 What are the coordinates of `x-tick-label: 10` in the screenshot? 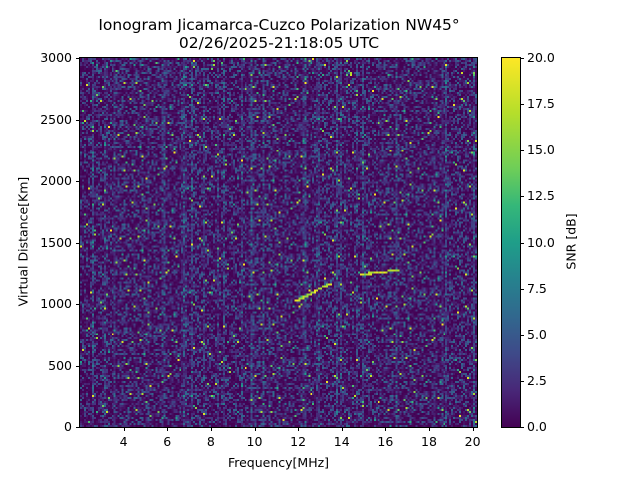 It's located at (254, 441).